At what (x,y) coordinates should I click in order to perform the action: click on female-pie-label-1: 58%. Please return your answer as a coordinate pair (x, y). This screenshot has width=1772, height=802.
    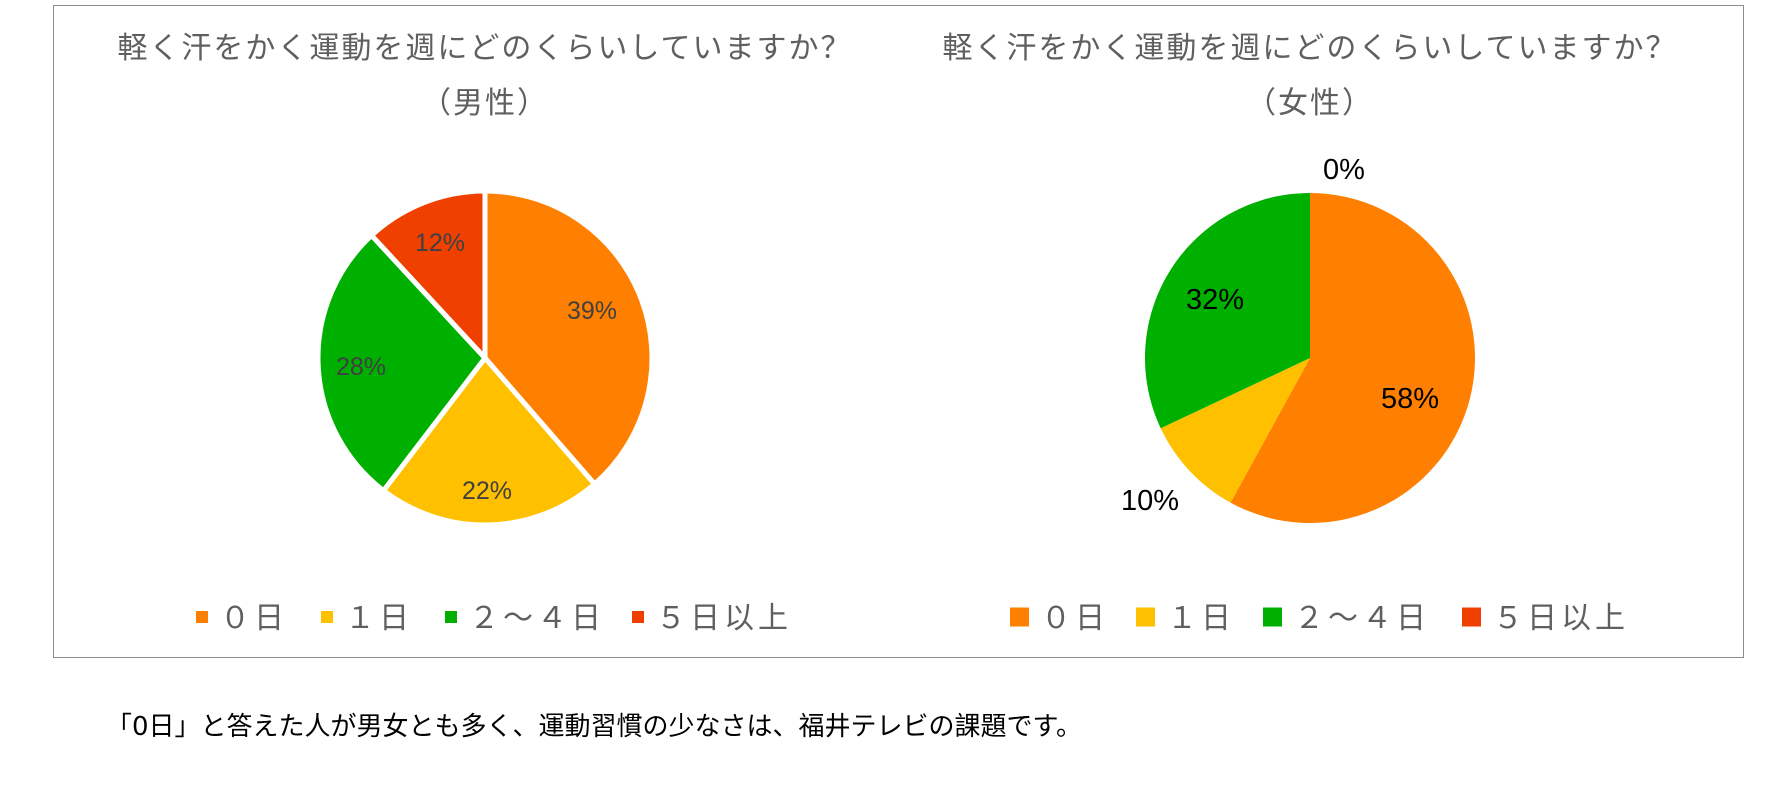
    Looking at the image, I should click on (1410, 399).